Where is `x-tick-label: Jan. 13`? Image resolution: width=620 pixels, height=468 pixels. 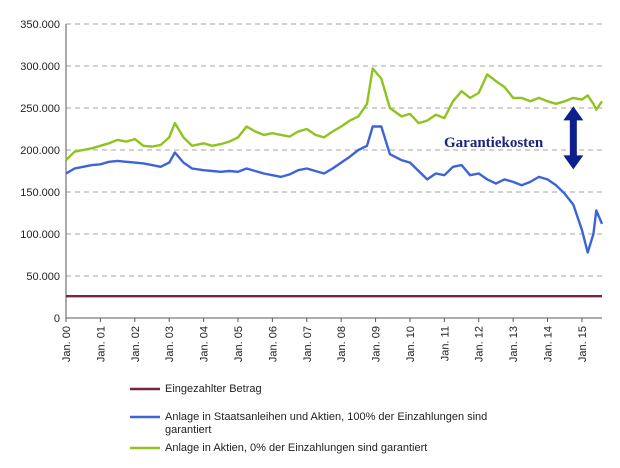 x-tick-label: Jan. 13 is located at coordinates (514, 344).